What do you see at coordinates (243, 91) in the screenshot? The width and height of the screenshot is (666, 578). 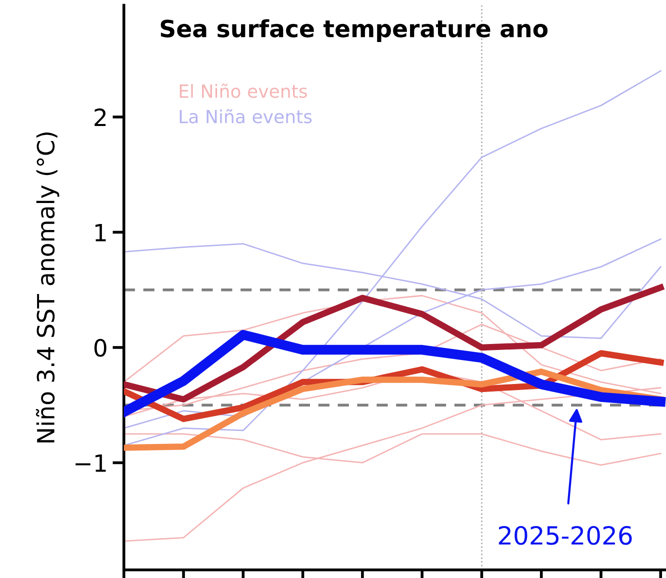 I see `text: El Niño events` at bounding box center [243, 91].